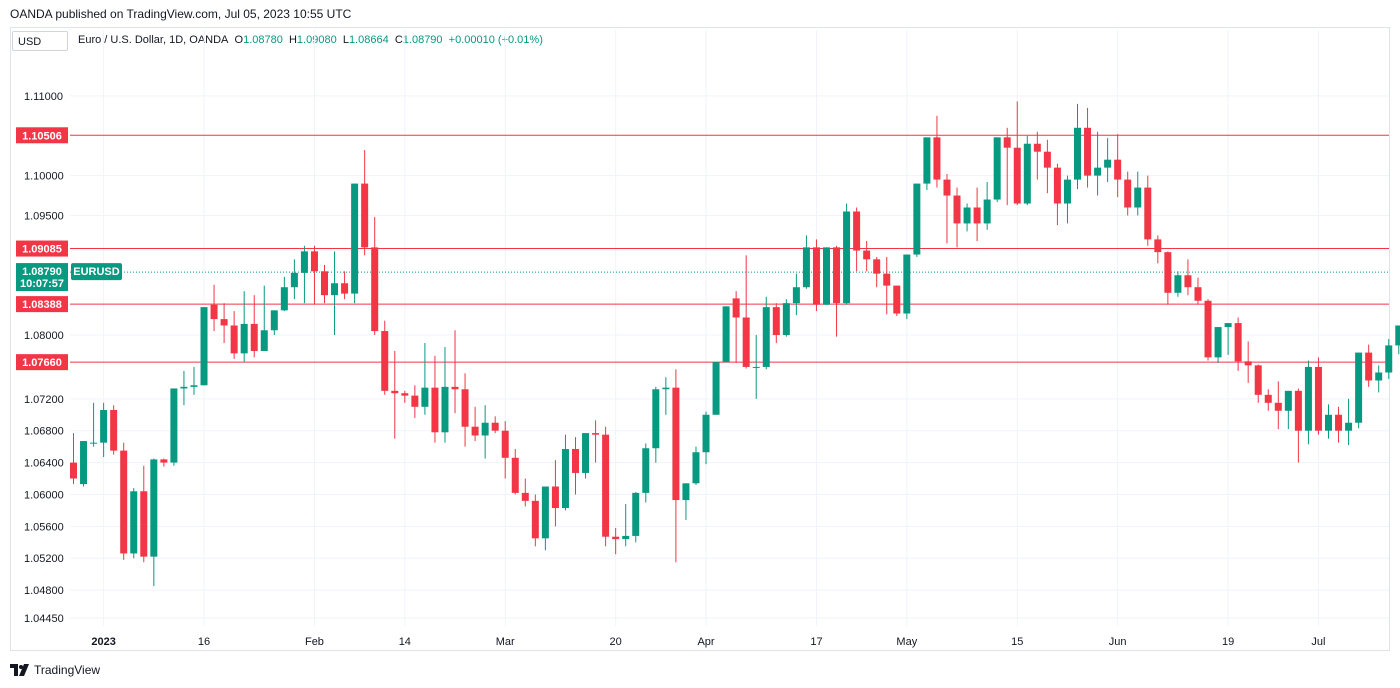 The height and width of the screenshot is (688, 1400). I want to click on x-tick-label: 2023, so click(103, 642).